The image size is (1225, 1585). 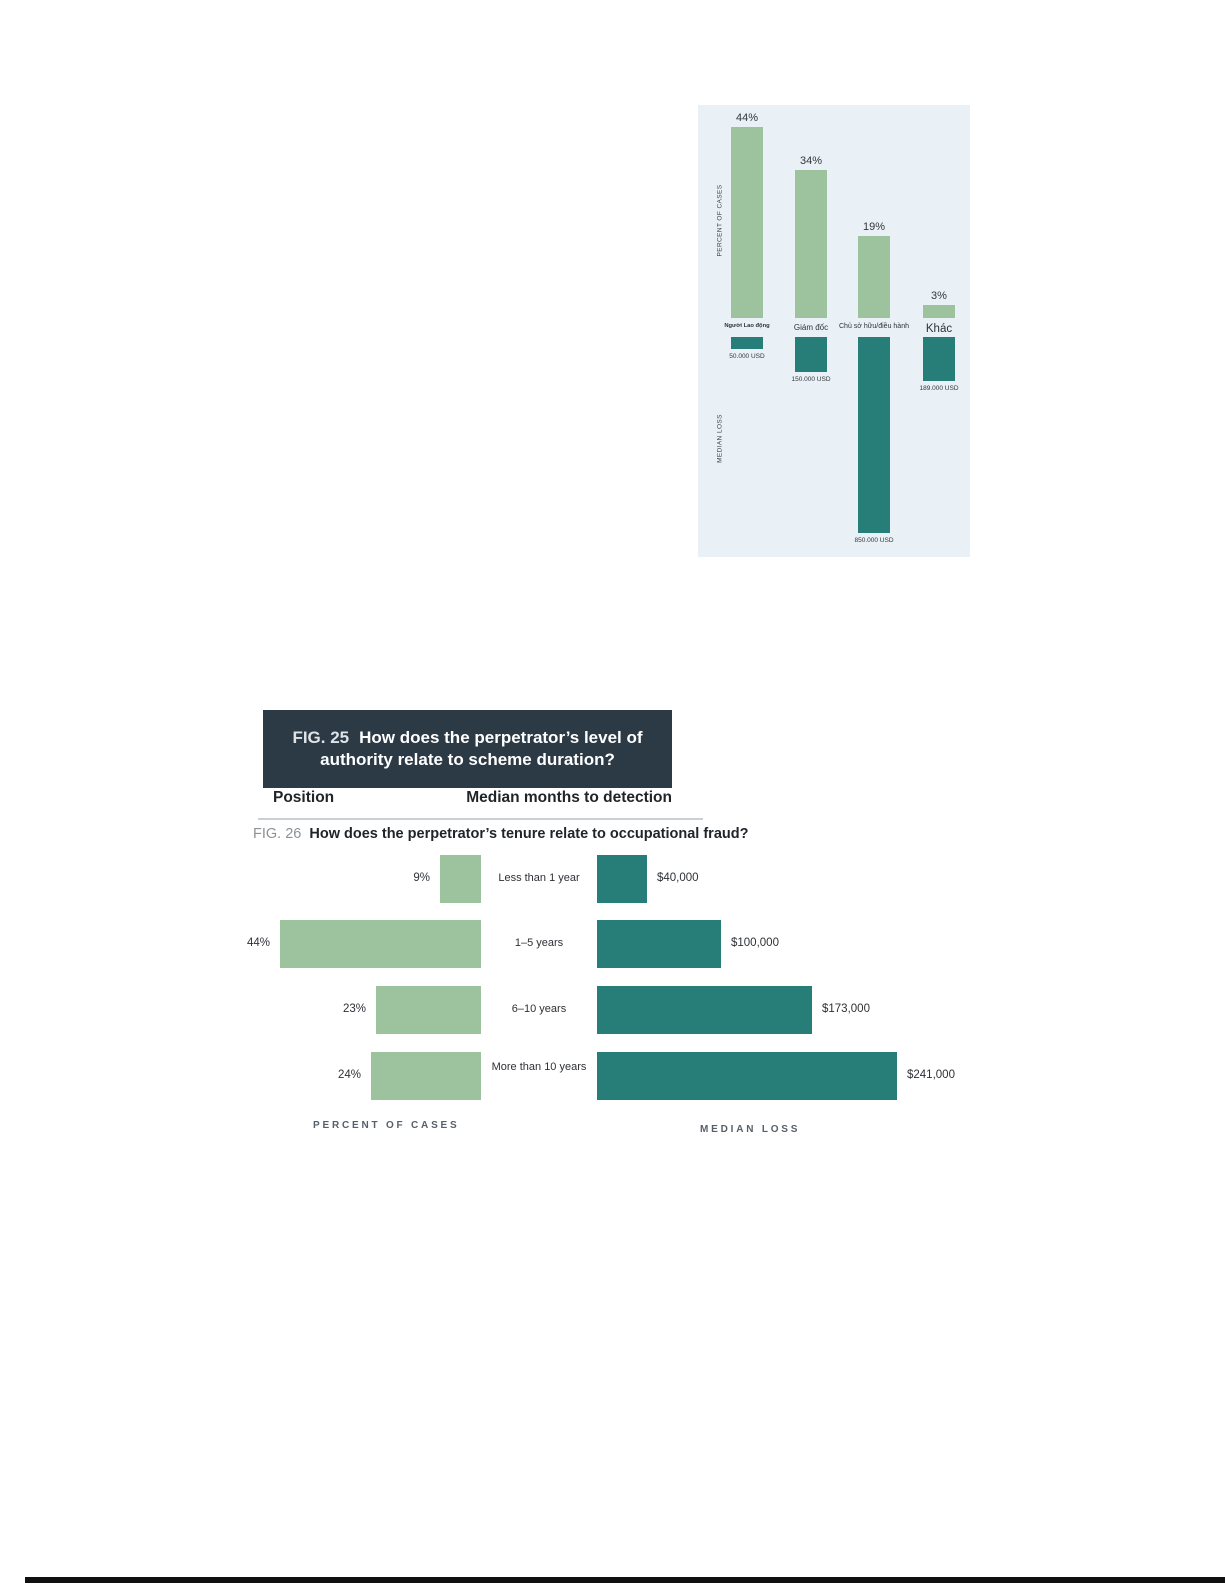 I want to click on fig26-label: FIG. 26, so click(x=277, y=834).